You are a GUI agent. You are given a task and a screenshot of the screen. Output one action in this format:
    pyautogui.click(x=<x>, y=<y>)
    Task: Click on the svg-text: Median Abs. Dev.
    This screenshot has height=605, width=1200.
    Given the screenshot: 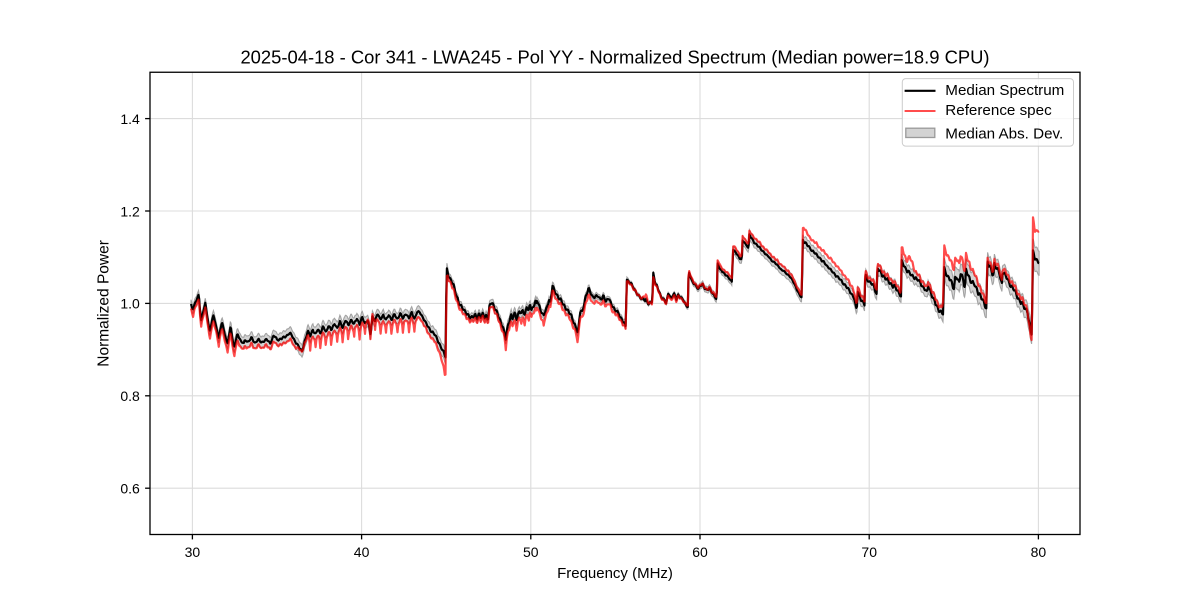 What is the action you would take?
    pyautogui.click(x=1004, y=134)
    